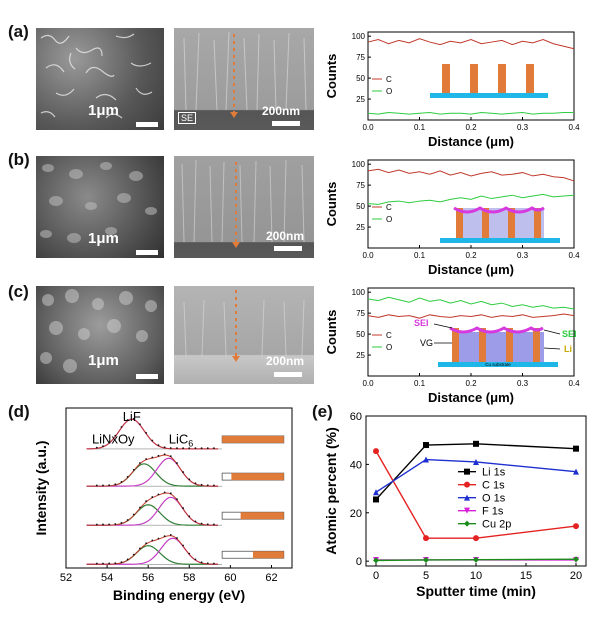  I want to click on sem-side-scale-bar-c, so click(288, 374).